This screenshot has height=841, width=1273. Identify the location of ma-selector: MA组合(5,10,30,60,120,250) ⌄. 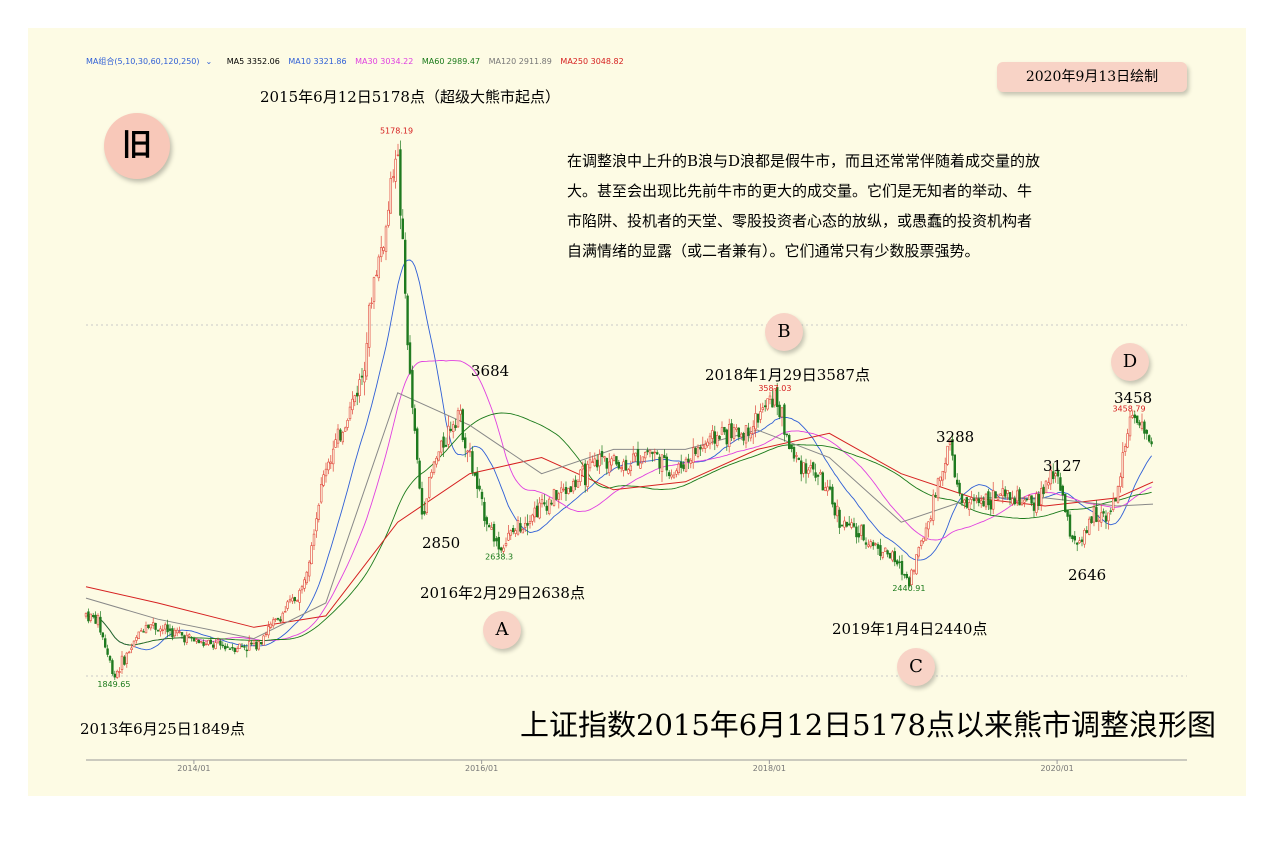
(149, 61).